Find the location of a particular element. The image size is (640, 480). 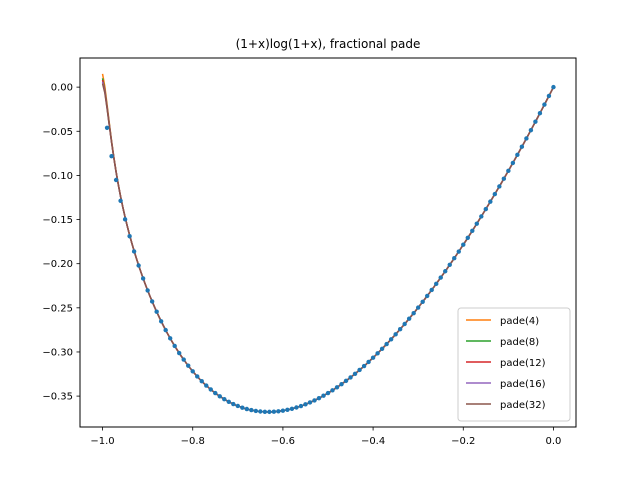

x-tick-label: 0.0 is located at coordinates (554, 441).